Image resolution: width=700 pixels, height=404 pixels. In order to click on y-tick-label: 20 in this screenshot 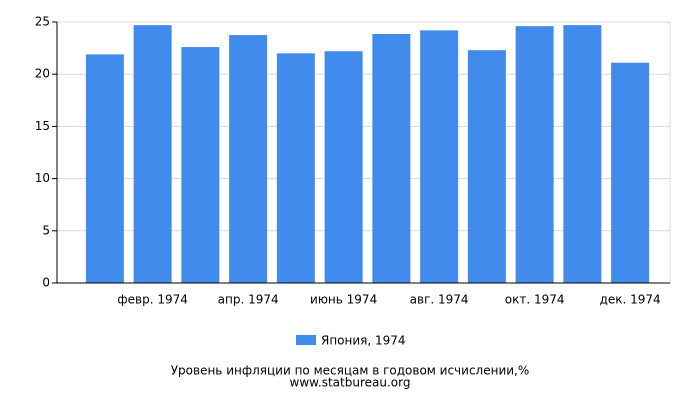, I will do `click(42, 74)`.